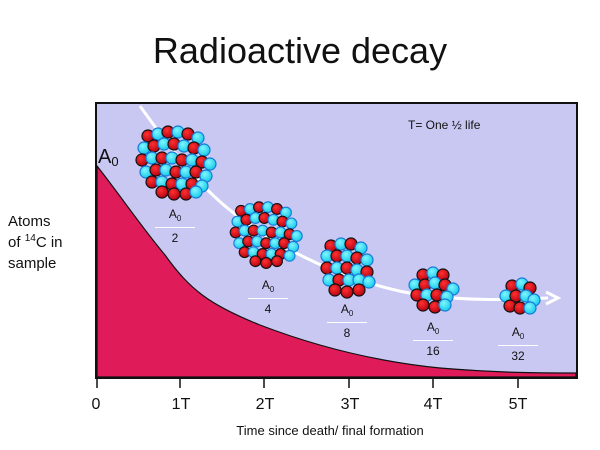 This screenshot has height=450, width=600. I want to click on arrow-head-icon, so click(553, 298).